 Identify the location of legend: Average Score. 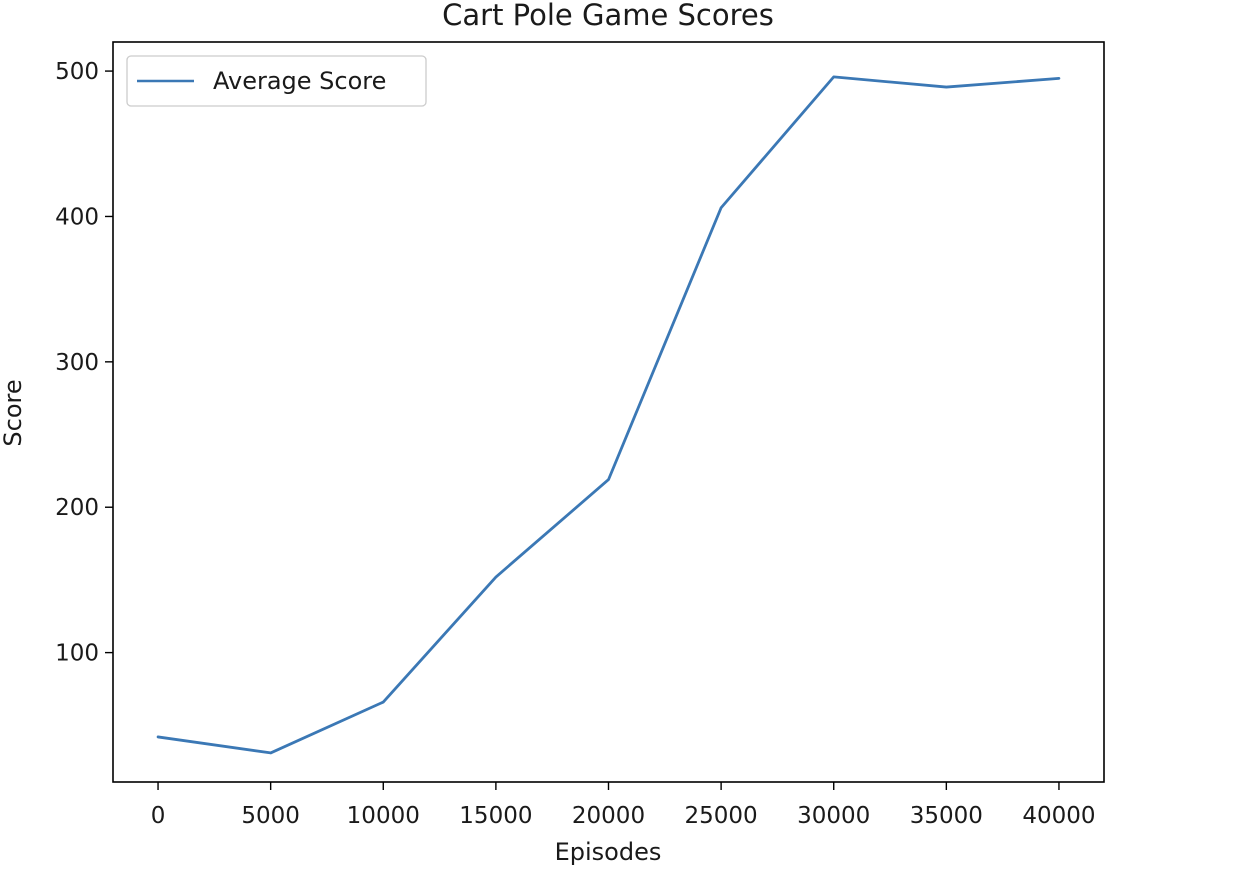
(276, 81).